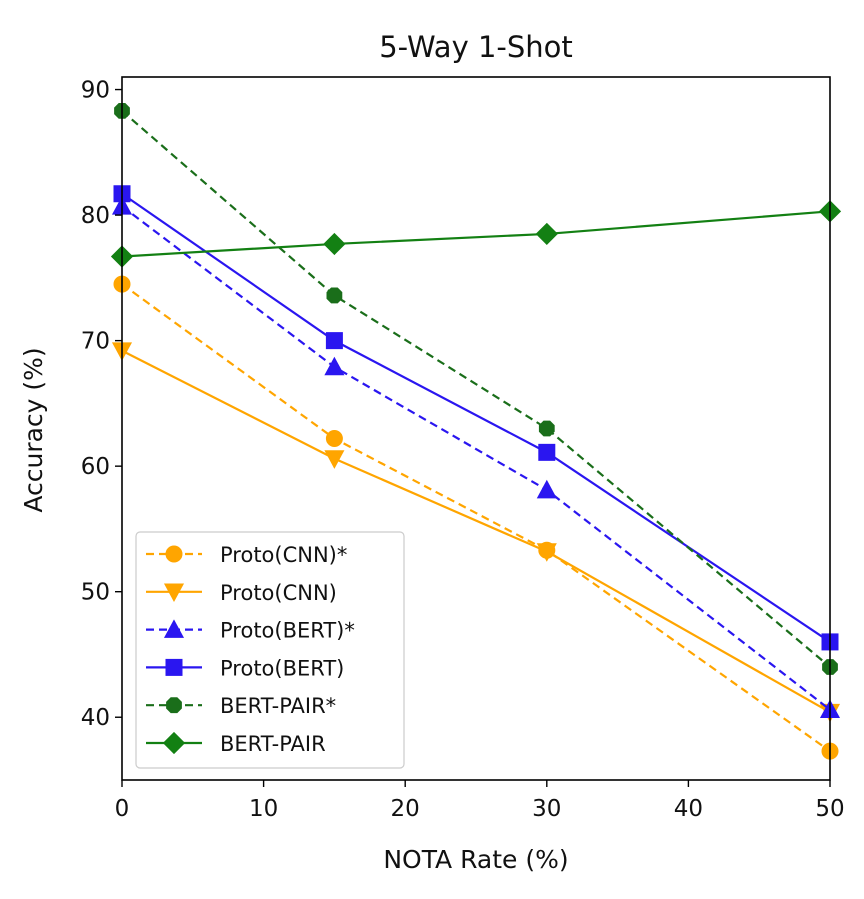 This screenshot has width=864, height=899. I want to click on y-tick-label: 80, so click(95, 216).